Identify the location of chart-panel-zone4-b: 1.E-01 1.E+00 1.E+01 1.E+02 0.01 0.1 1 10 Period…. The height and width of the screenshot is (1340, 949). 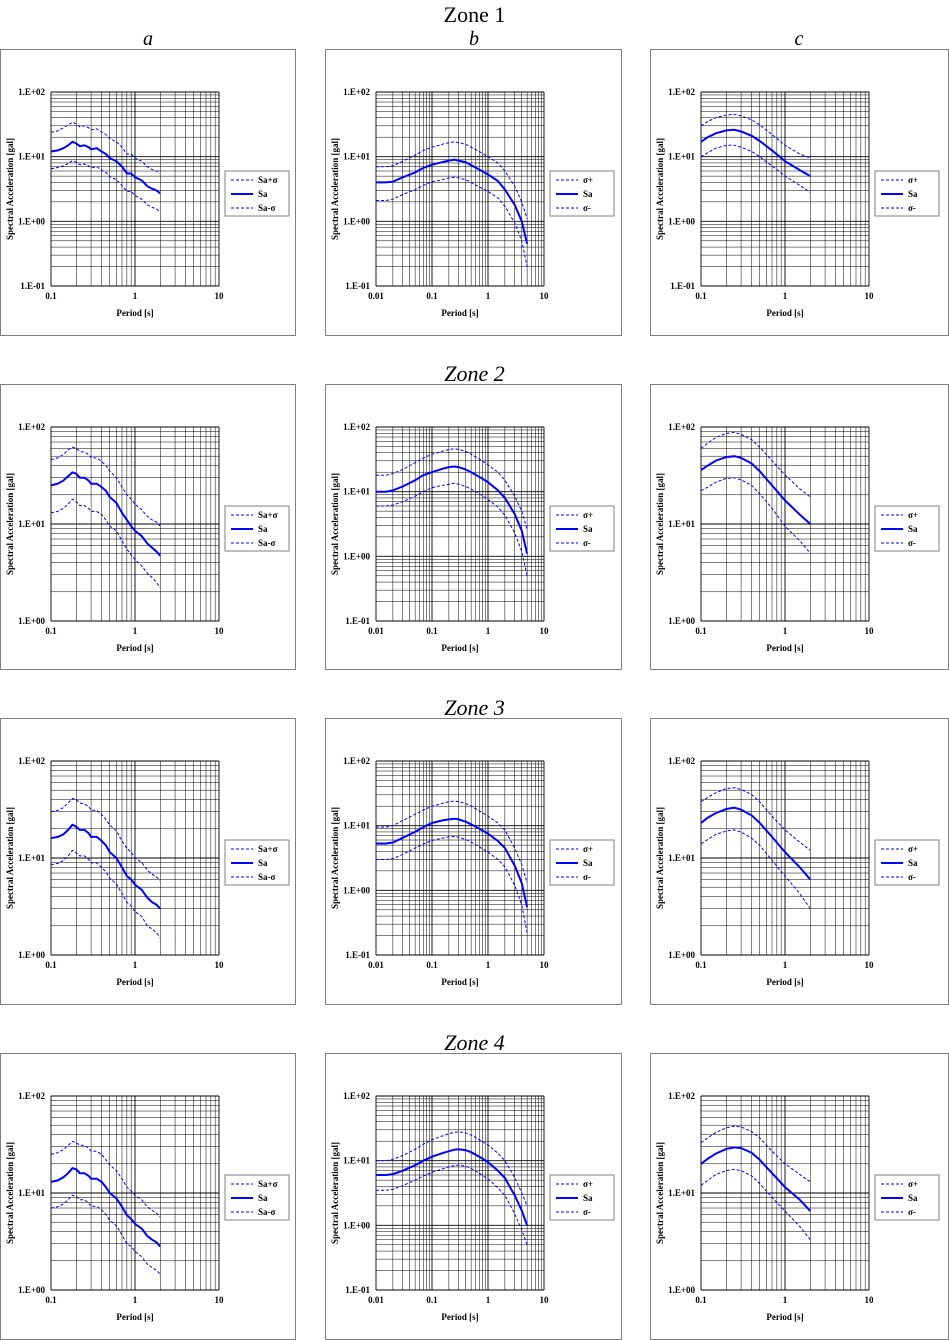
(473, 1196).